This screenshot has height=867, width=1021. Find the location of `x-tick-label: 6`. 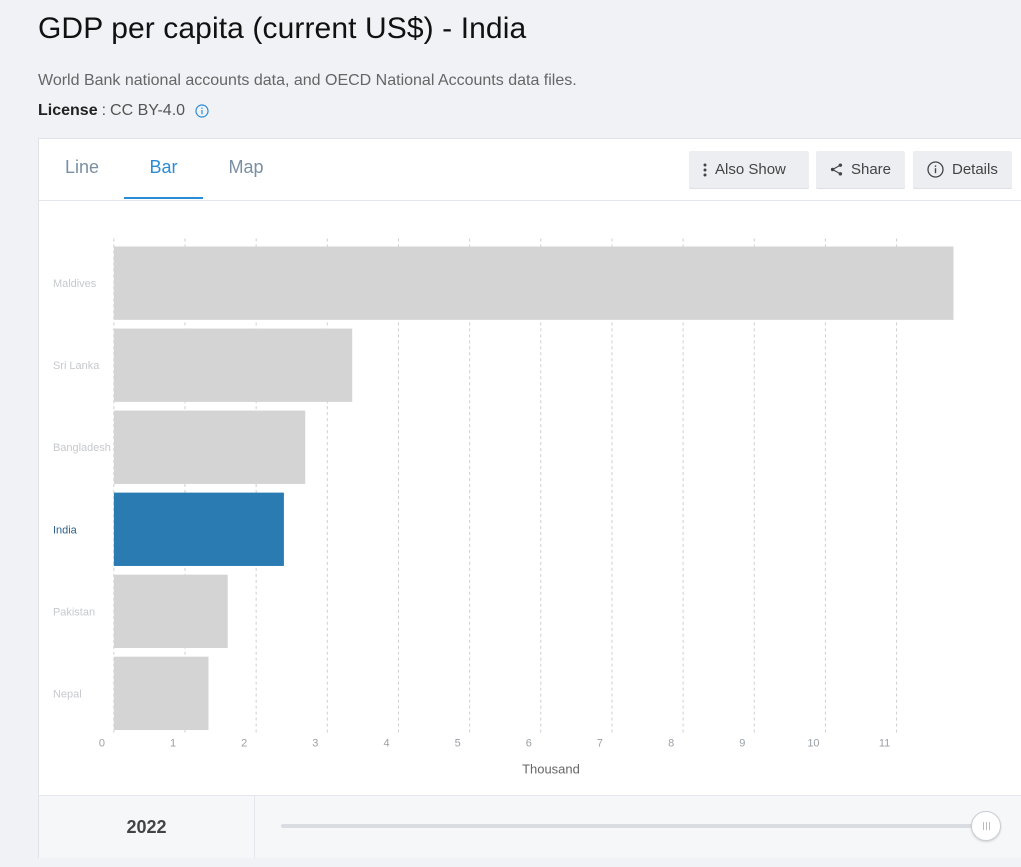

x-tick-label: 6 is located at coordinates (529, 743).